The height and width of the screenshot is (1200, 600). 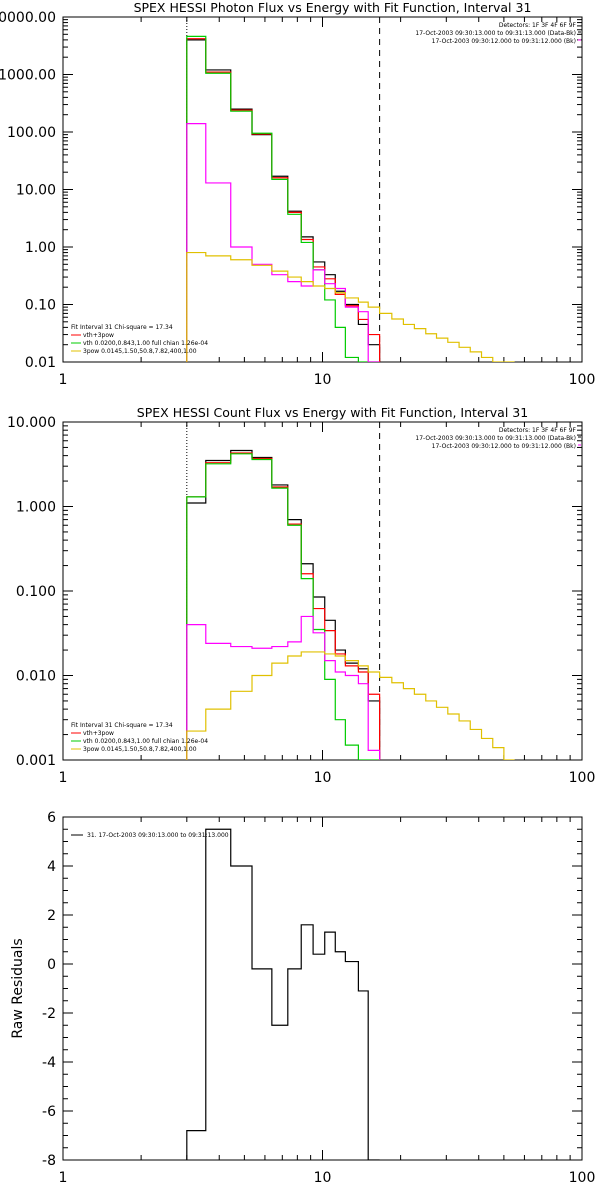 What do you see at coordinates (49, 1112) in the screenshot?
I see `y-tick-label: -6` at bounding box center [49, 1112].